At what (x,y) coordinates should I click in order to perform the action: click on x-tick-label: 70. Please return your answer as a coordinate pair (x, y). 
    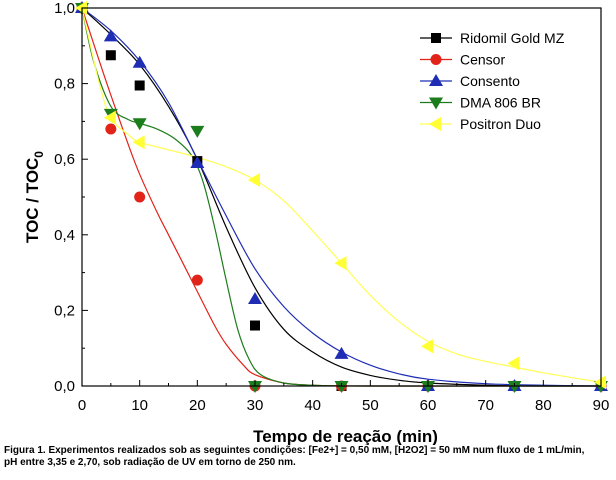
    Looking at the image, I should click on (485, 405).